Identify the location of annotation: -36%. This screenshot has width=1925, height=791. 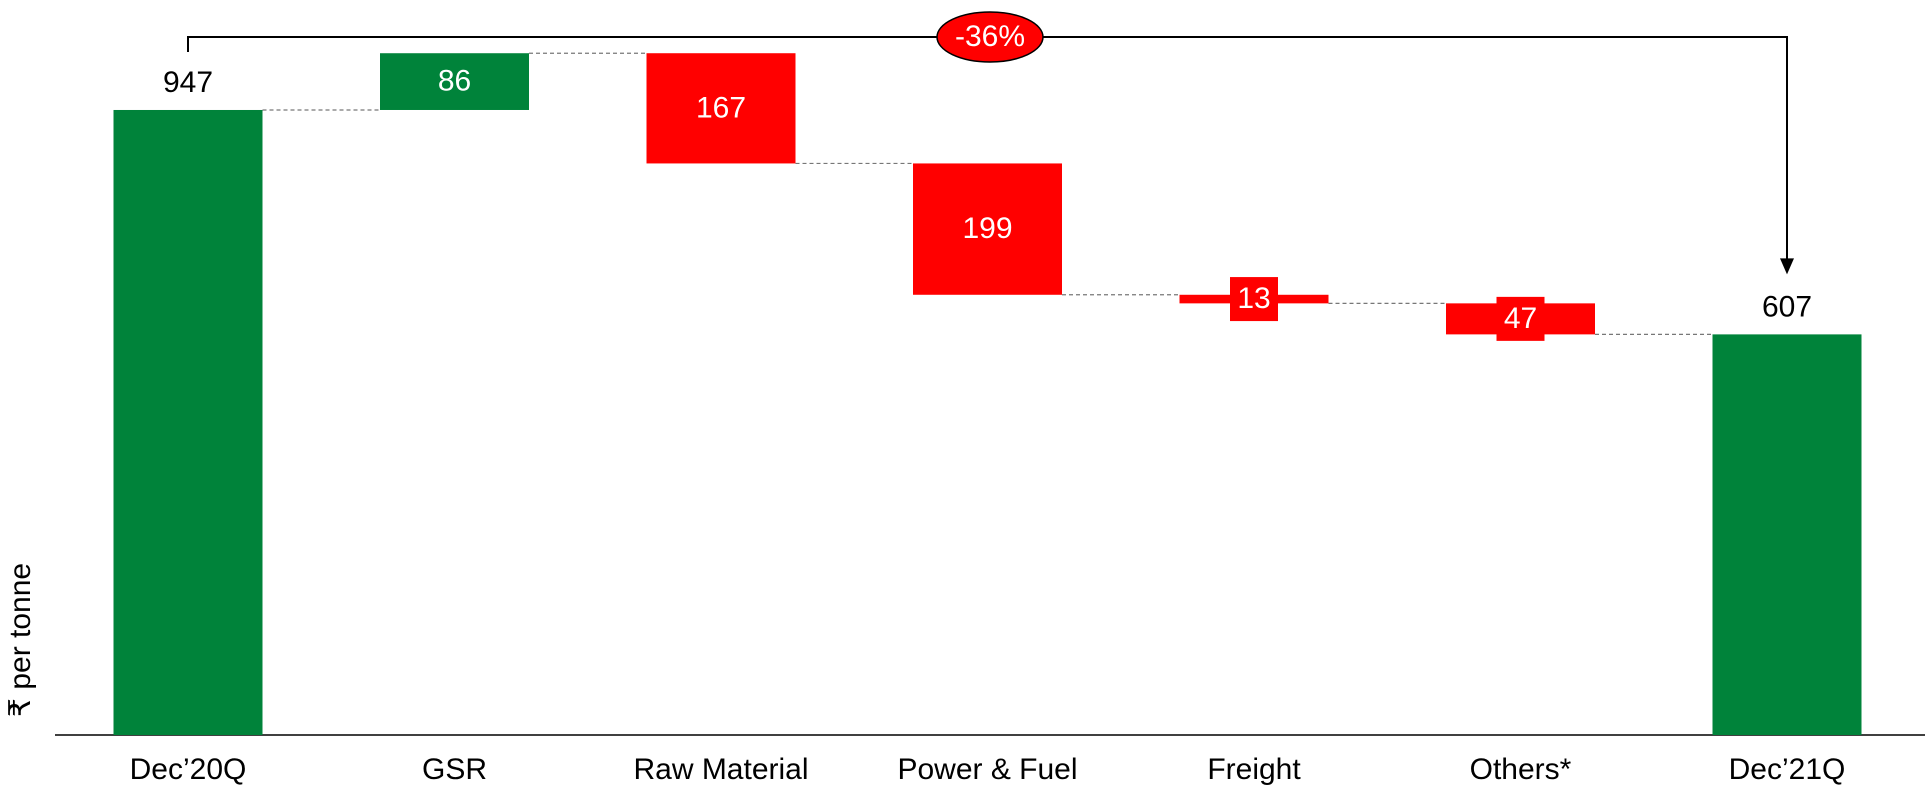
(990, 36).